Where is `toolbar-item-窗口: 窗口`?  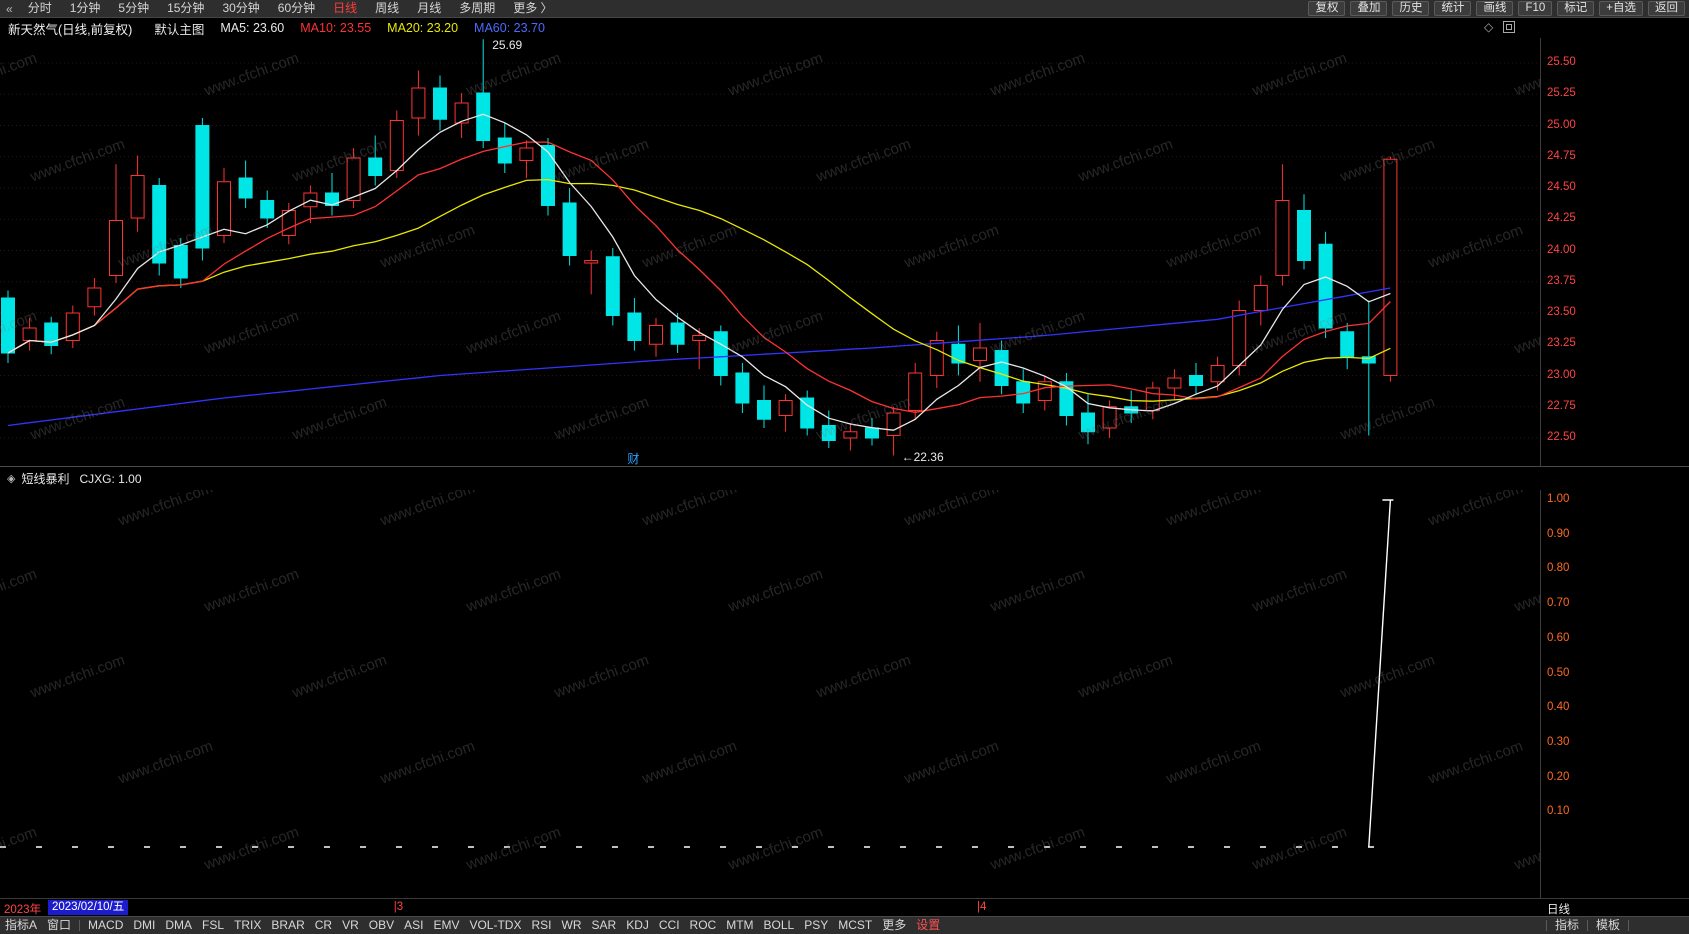
toolbar-item-窗口: 窗口 is located at coordinates (59, 925).